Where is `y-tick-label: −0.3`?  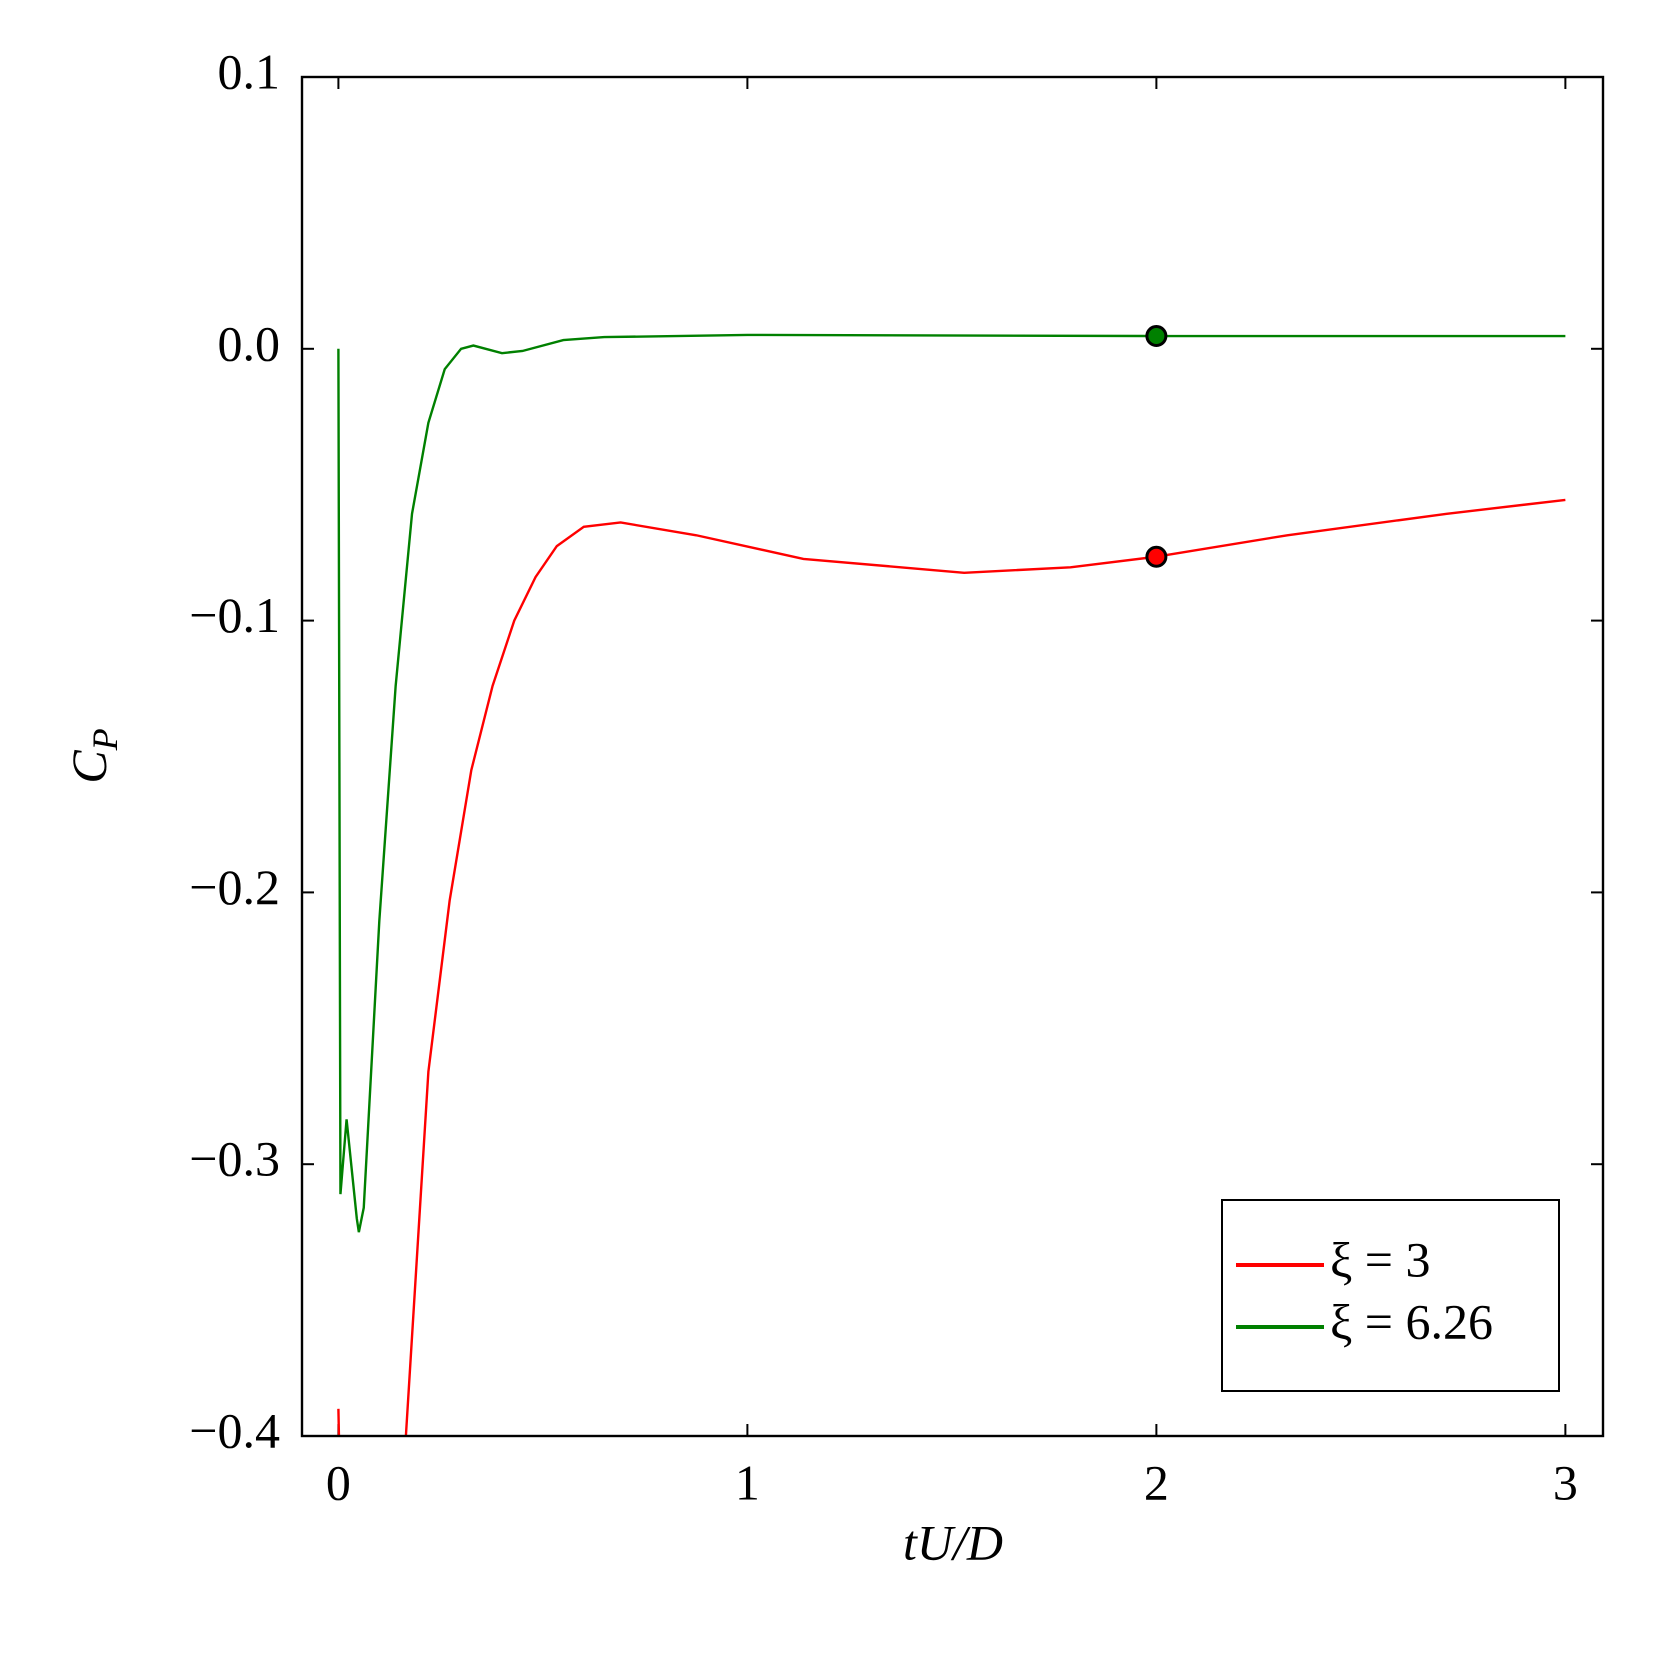 y-tick-label: −0.3 is located at coordinates (234, 1159).